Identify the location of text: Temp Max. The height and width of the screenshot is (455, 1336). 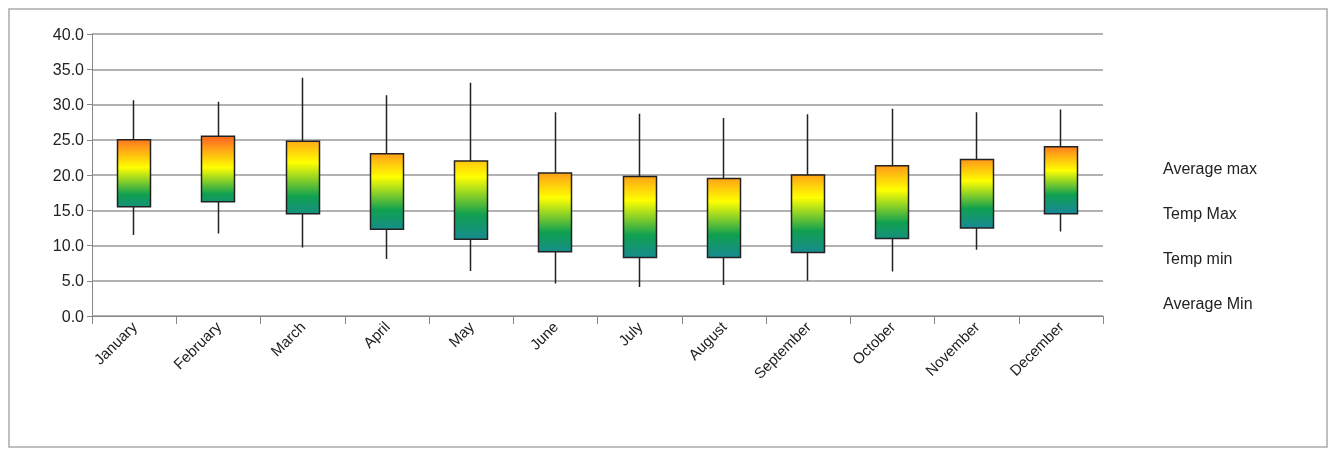
(1200, 213).